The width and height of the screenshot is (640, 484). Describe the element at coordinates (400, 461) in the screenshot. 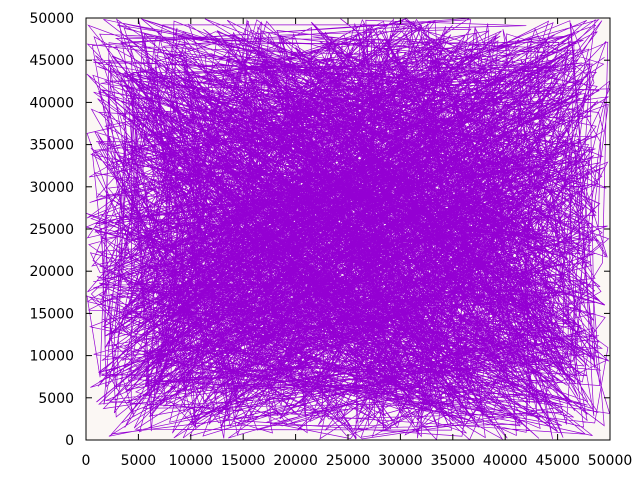

I see `x-tick-label: 30000` at that location.